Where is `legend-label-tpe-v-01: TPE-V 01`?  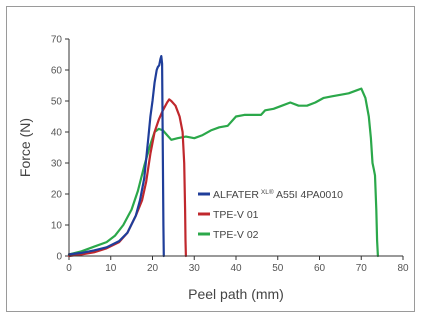 legend-label-tpe-v-01: TPE-V 01 is located at coordinates (236, 215).